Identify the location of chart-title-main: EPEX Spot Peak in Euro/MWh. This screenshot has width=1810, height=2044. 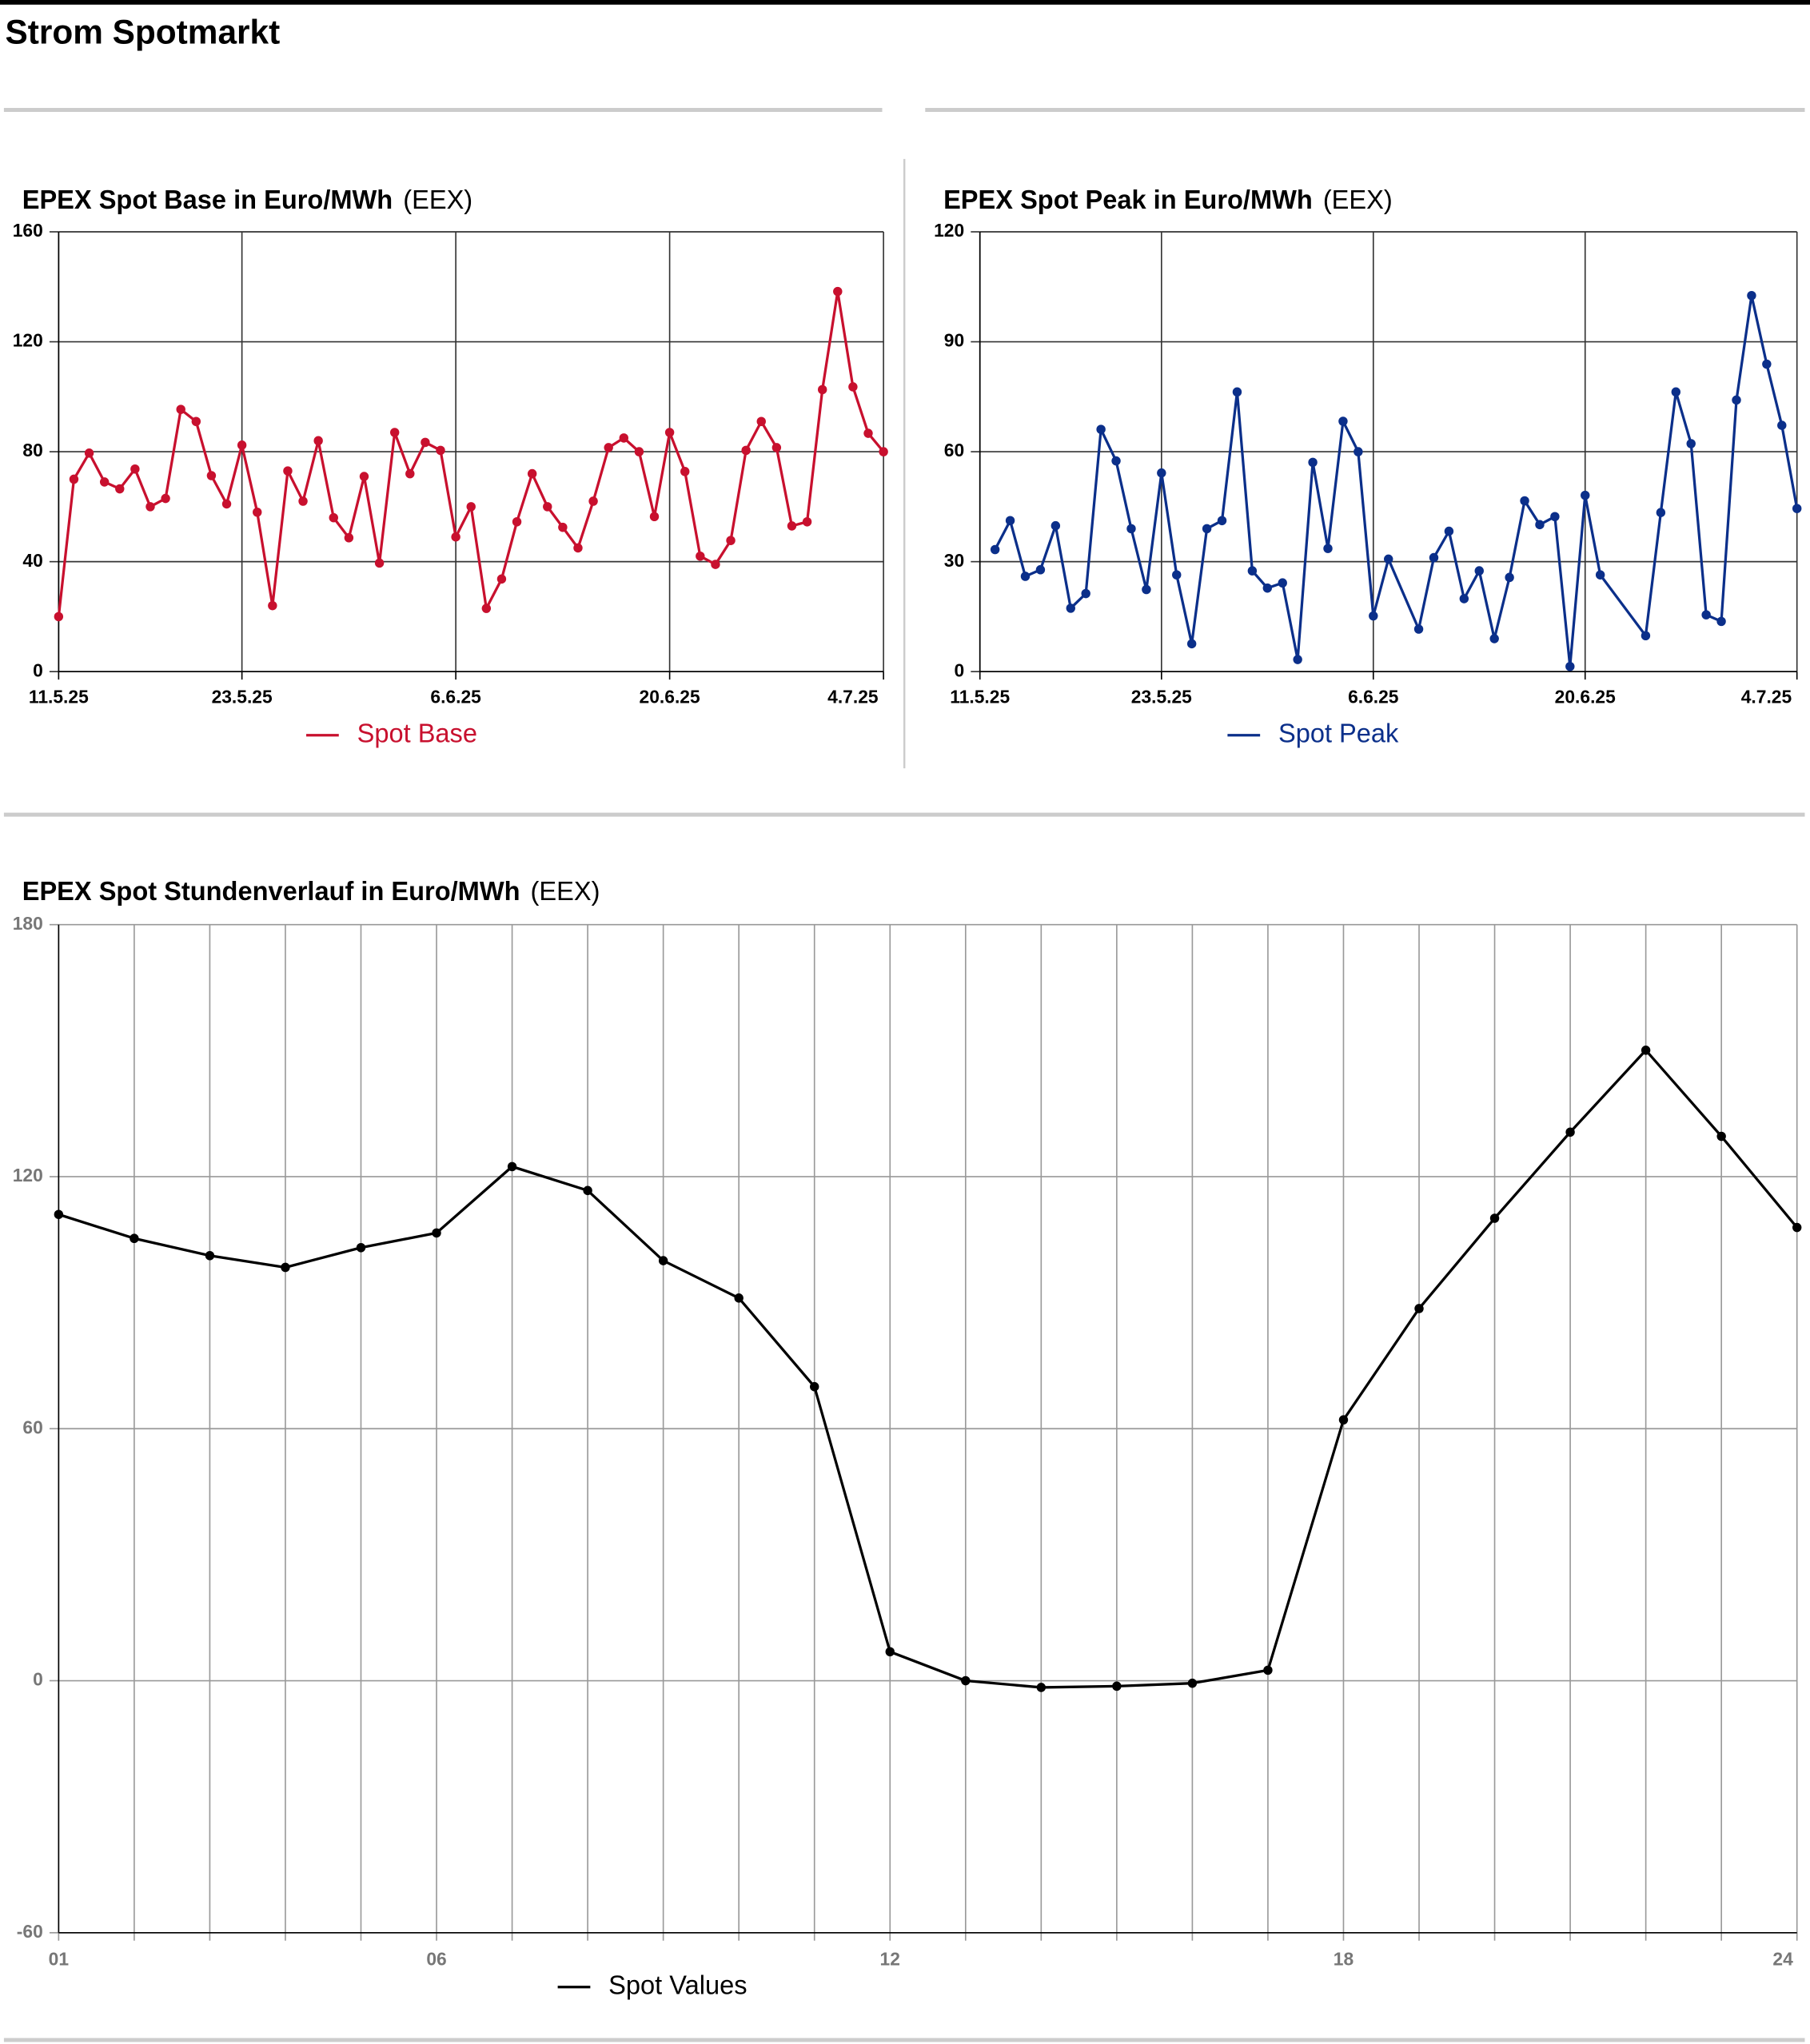
(1128, 198).